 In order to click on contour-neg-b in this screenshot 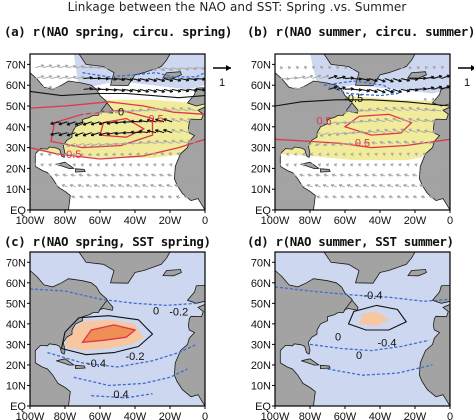, I will do `click(361, 88)`.